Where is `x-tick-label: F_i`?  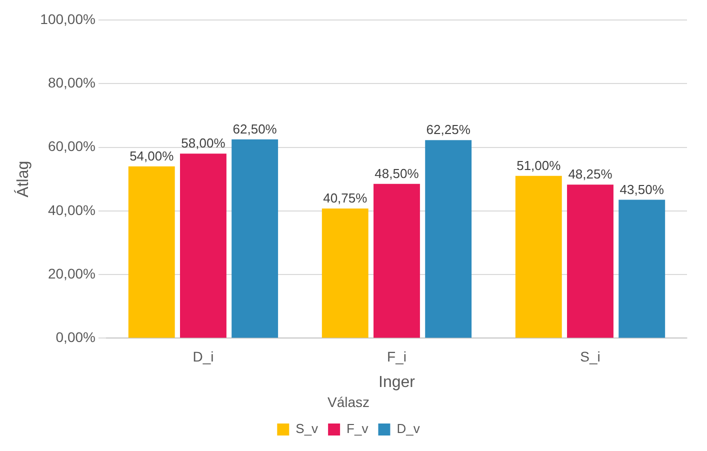 x-tick-label: F_i is located at coordinates (396, 356).